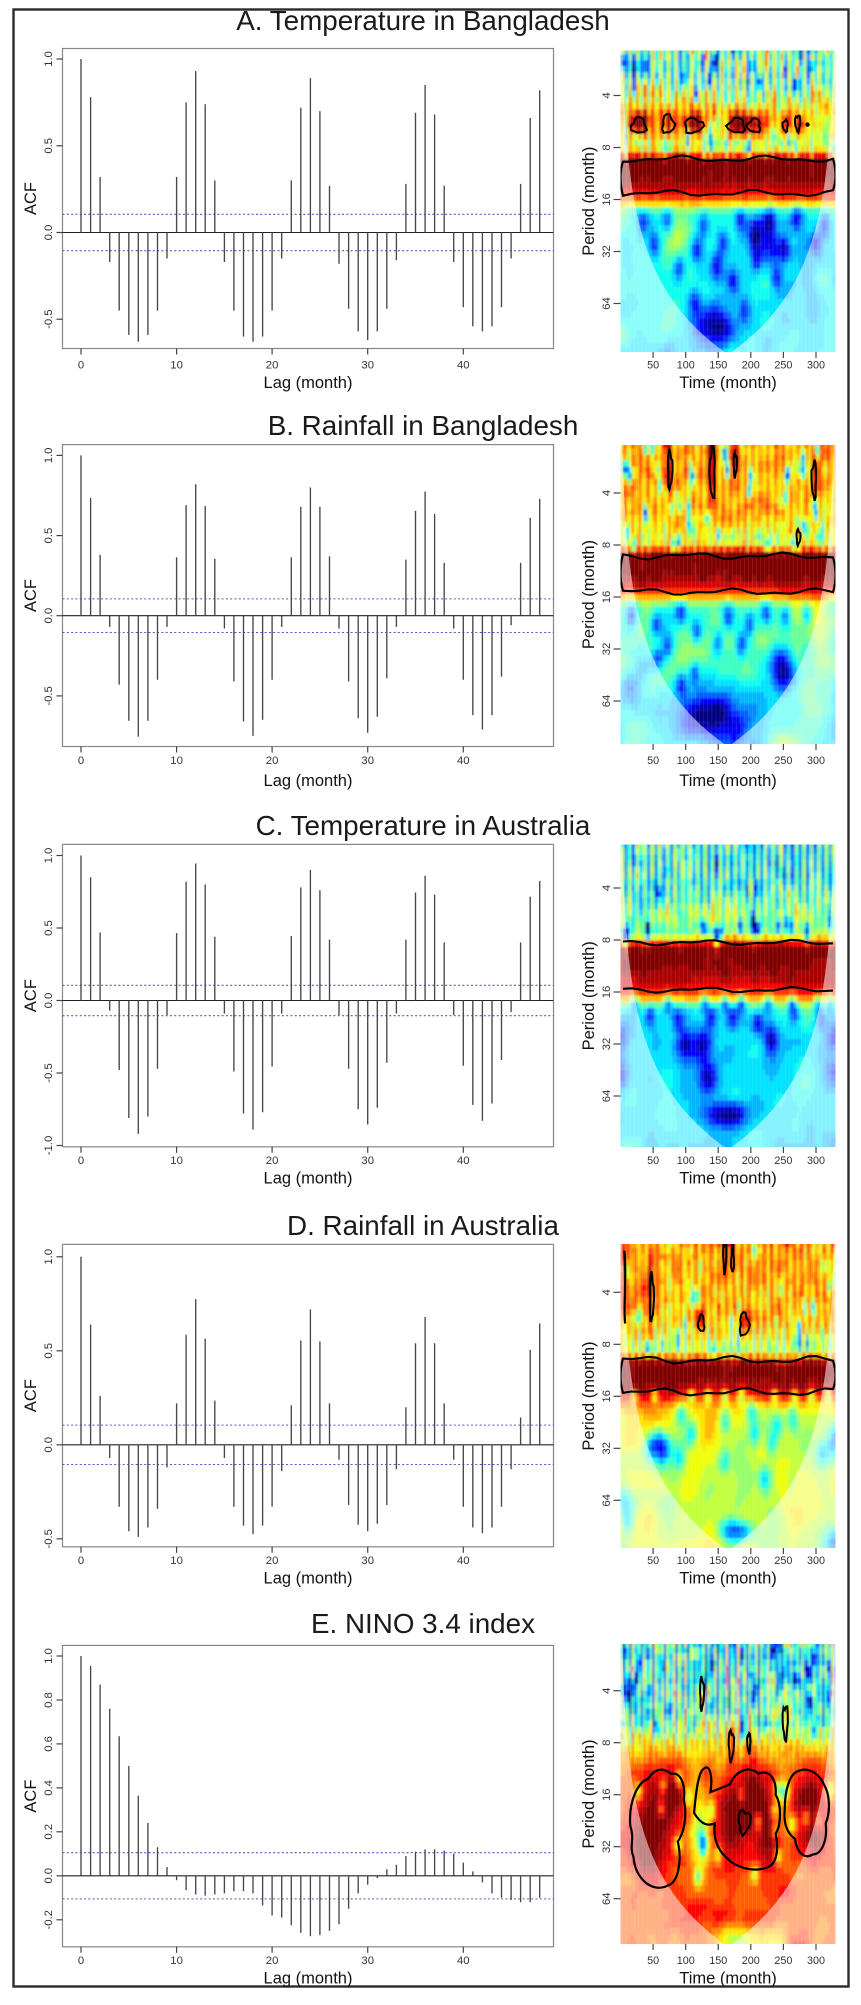 This screenshot has width=861, height=2005. Describe the element at coordinates (423, 425) in the screenshot. I see `svg-text: B. Rainfall in Bangladesh` at that location.